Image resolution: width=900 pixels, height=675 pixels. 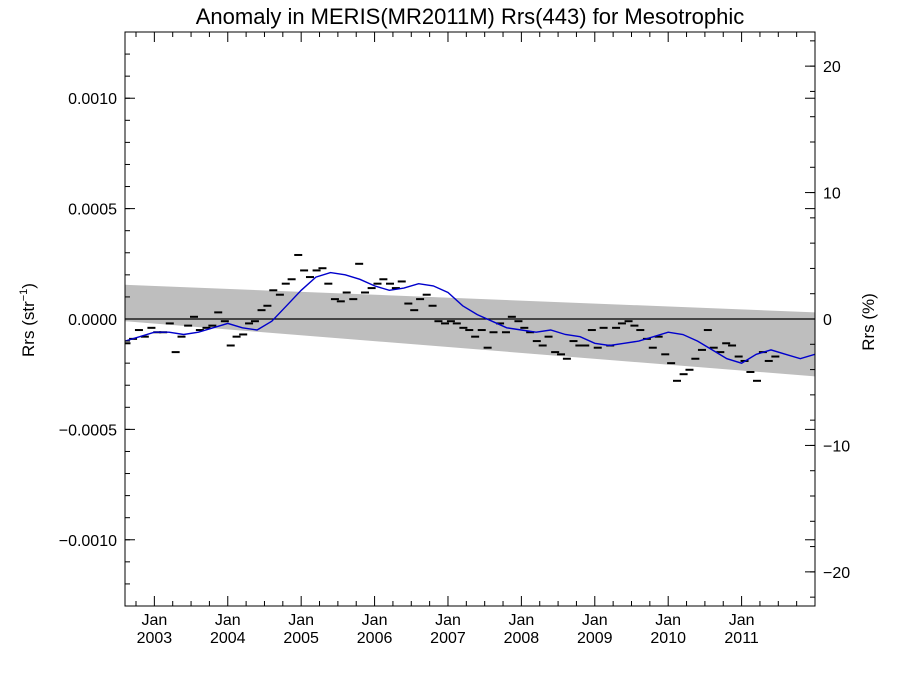 What do you see at coordinates (88, 430) in the screenshot?
I see `y-tick-label-left: −0.0005` at bounding box center [88, 430].